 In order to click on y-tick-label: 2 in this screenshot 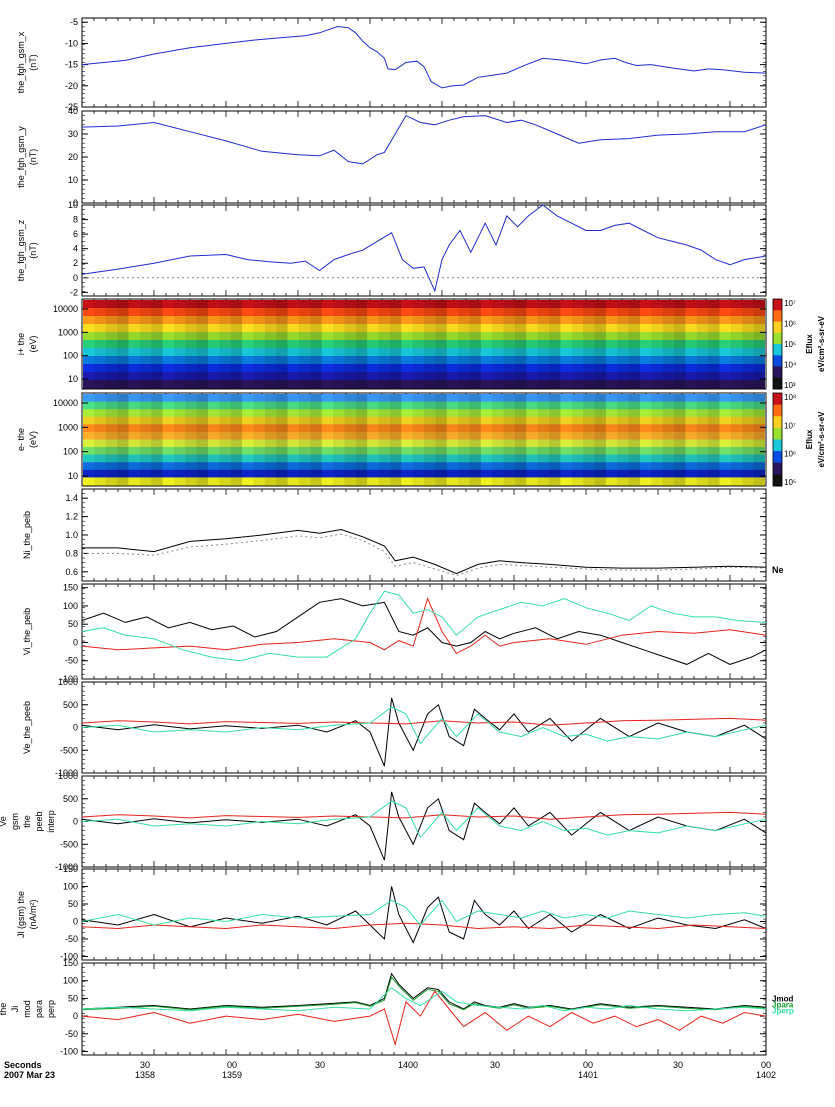, I will do `click(75, 263)`.